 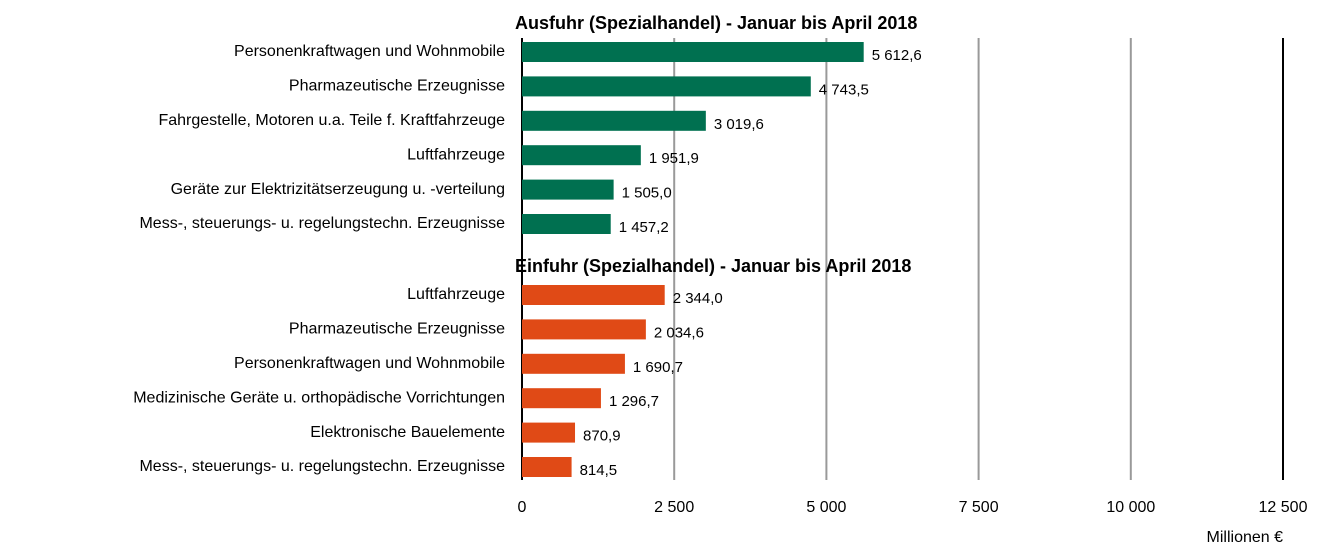 I want to click on value-label: 3 019,6, so click(x=739, y=124).